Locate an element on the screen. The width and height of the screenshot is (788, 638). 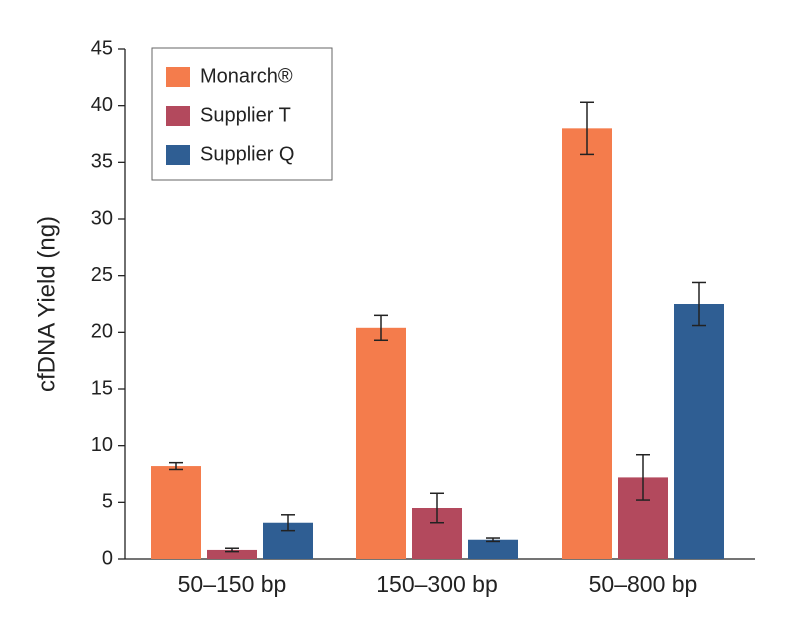
legend-label: Monarch® is located at coordinates (246, 76).